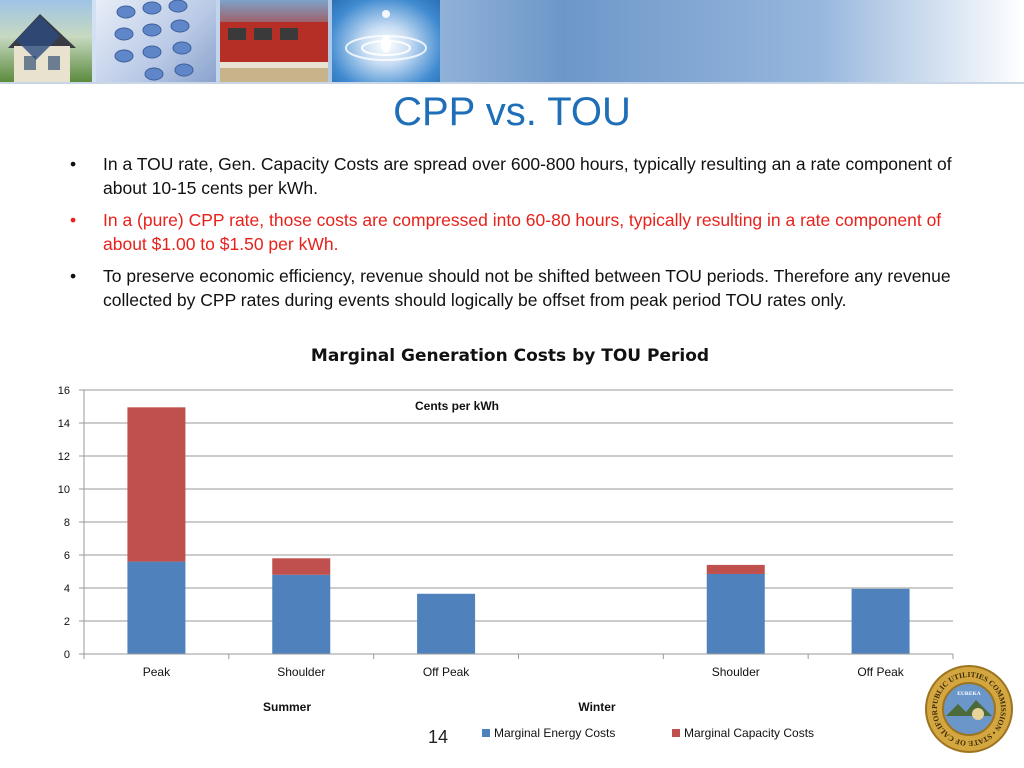 This screenshot has width=1024, height=768. Describe the element at coordinates (157, 672) in the screenshot. I see `x-category-label: Peak` at that location.